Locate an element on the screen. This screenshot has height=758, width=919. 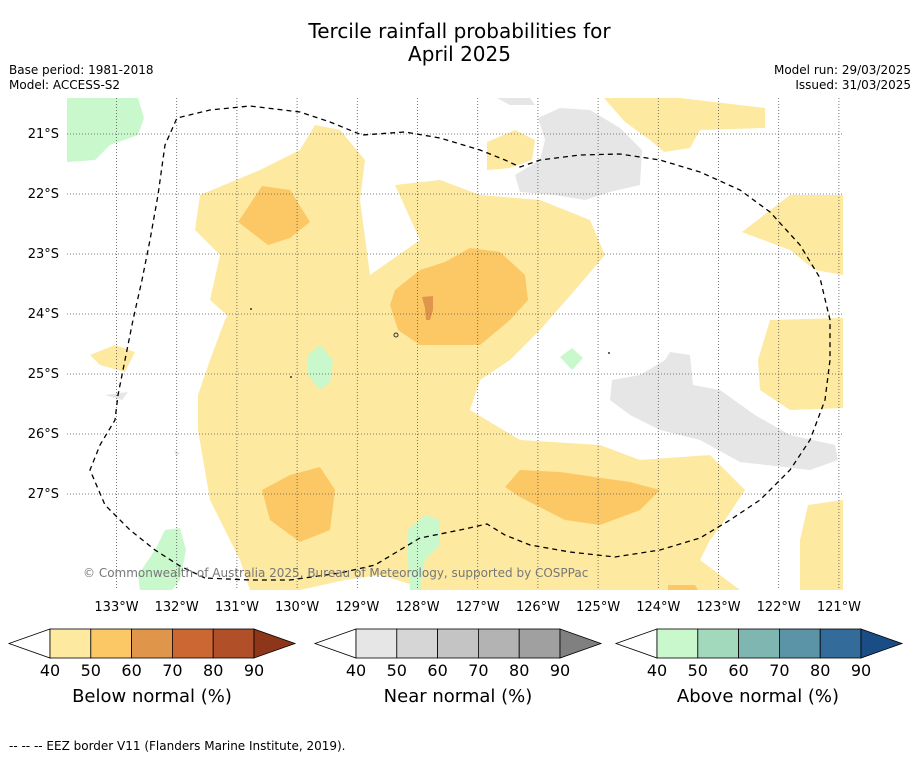
lat-label: 23°S is located at coordinates (43, 254).